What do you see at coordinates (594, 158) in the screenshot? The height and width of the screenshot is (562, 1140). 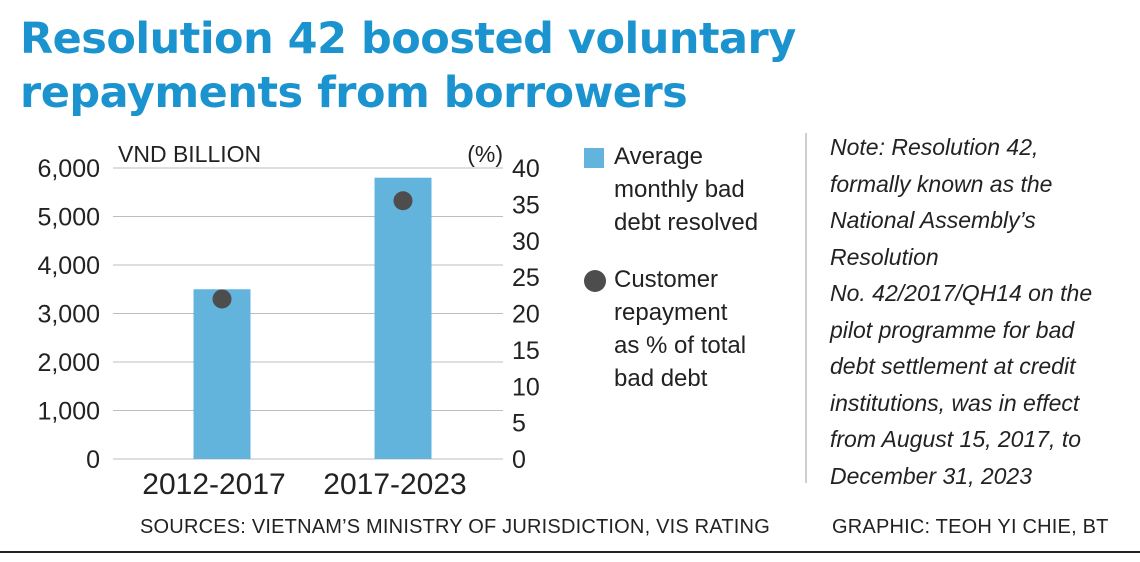 I see `legend-bar-swatch` at bounding box center [594, 158].